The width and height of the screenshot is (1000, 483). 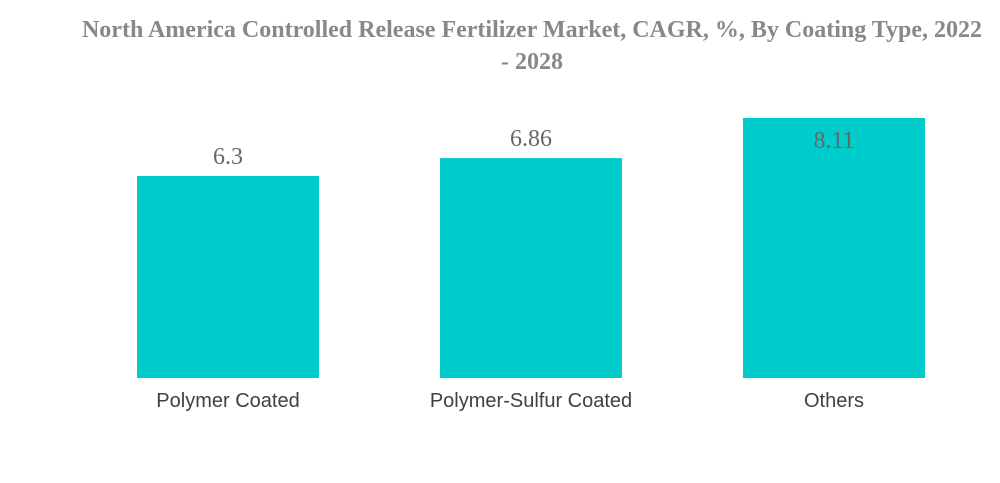 What do you see at coordinates (531, 268) in the screenshot?
I see `bar-polymer-sulfur-coated` at bounding box center [531, 268].